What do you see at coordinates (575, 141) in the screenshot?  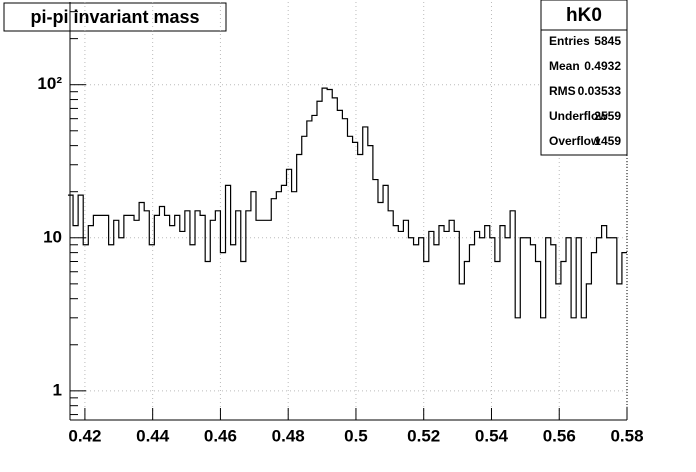 I see `stats-label: Overflow` at bounding box center [575, 141].